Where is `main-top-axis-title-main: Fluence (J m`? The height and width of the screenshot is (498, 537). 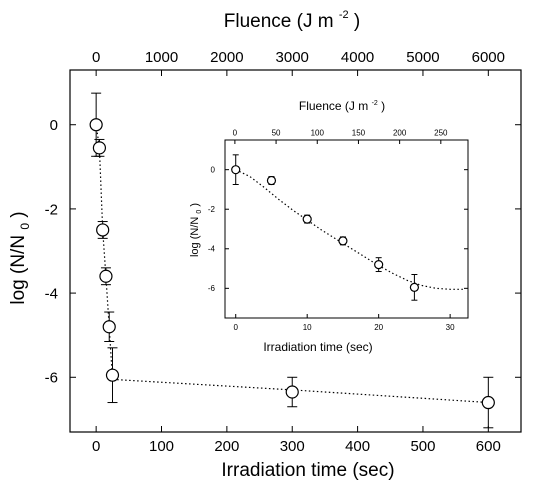
main-top-axis-title-main: Fluence (J m is located at coordinates (279, 21).